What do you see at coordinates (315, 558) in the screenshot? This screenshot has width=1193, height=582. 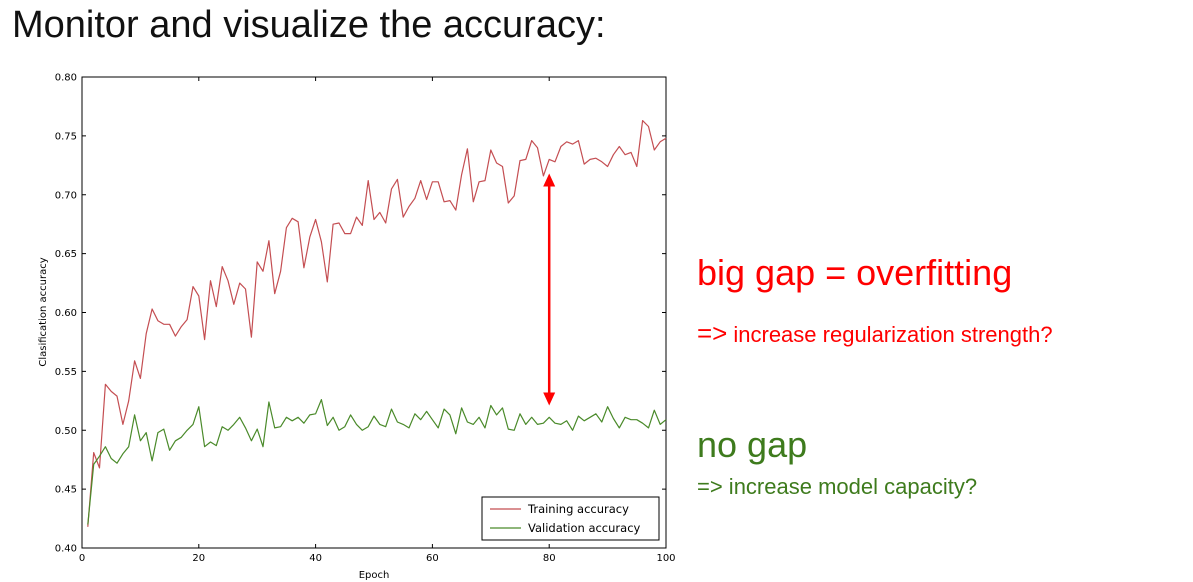 I see `x-tick-label: 40` at bounding box center [315, 558].